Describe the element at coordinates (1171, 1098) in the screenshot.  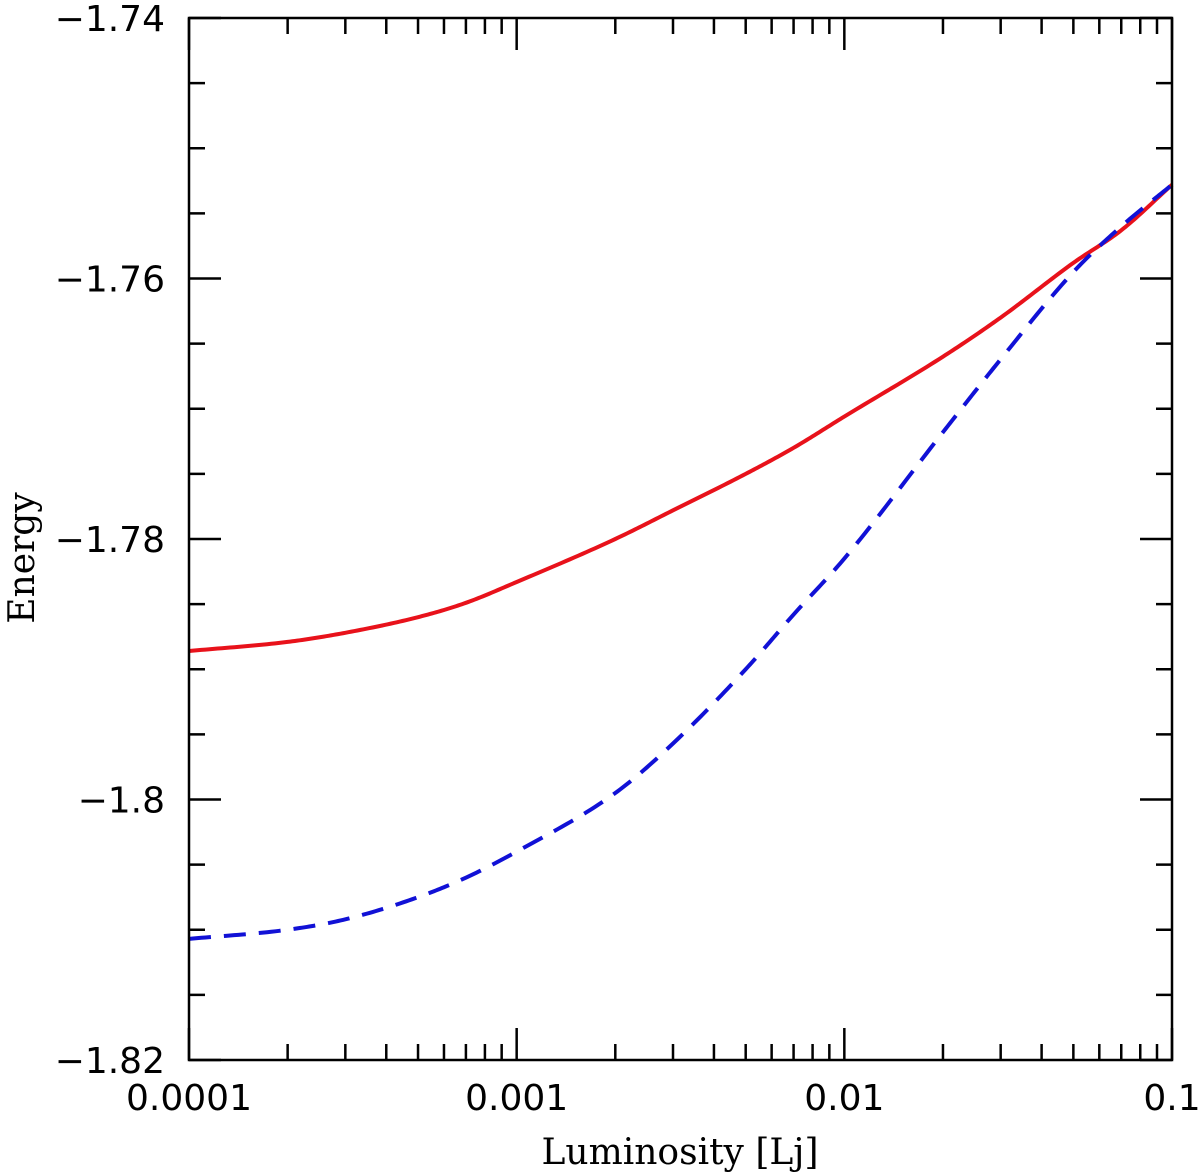
I see `x-tick-label: 0.1` at that location.